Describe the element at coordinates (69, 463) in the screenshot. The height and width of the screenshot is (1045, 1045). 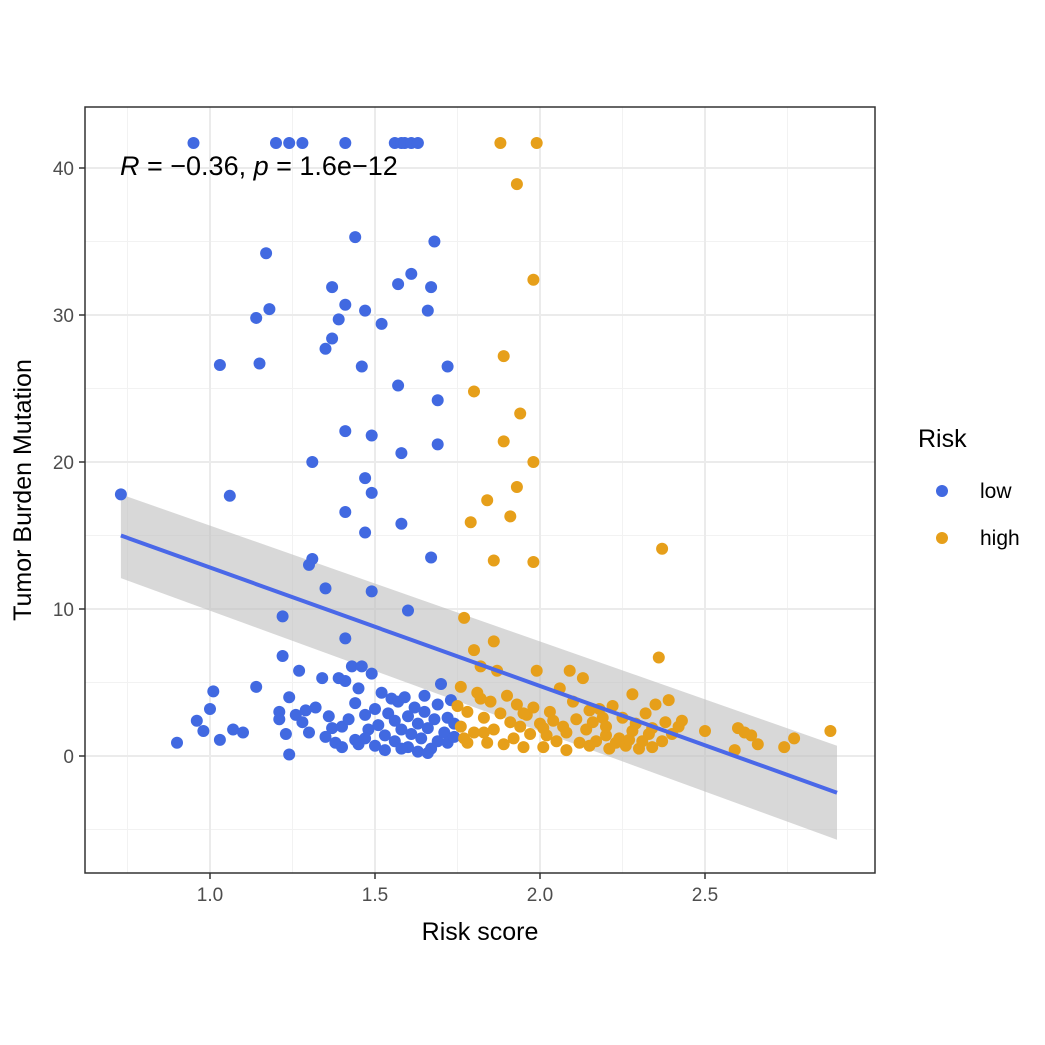
I see `y-axis: 0 10 20 30 40` at that location.